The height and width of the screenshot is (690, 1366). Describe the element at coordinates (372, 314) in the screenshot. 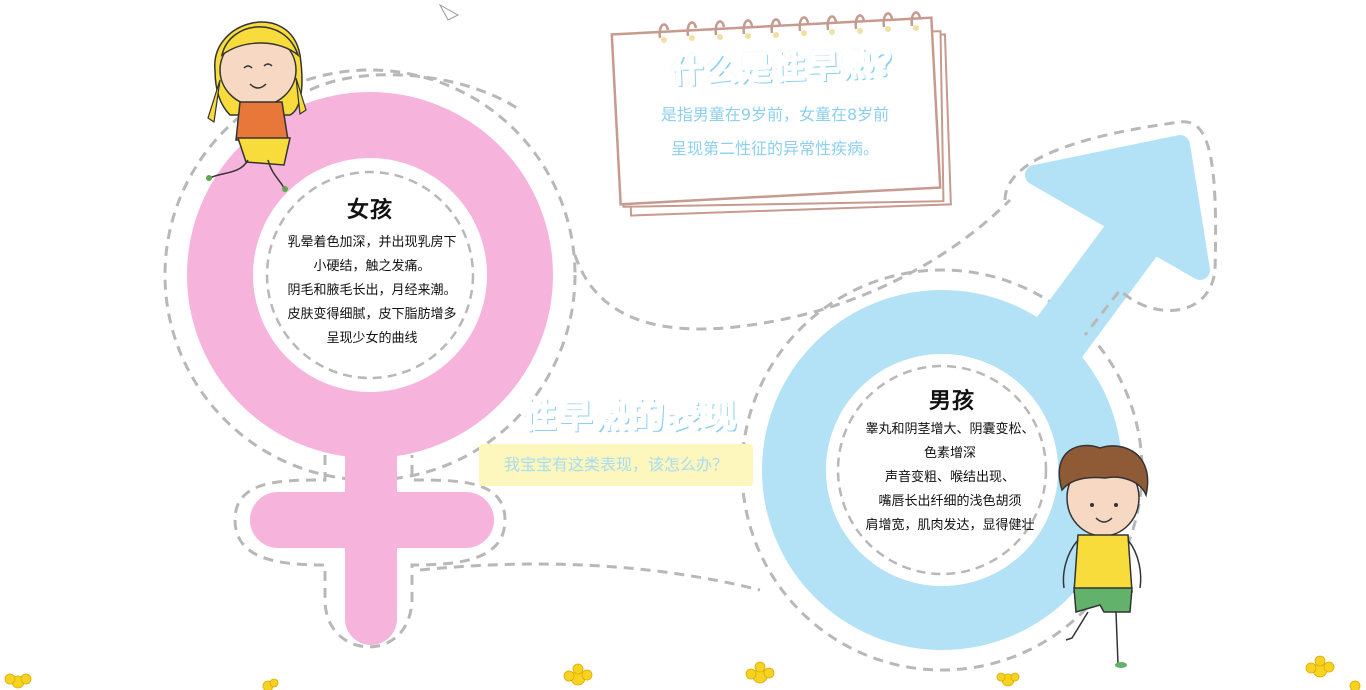

I see `girl-line: 皮肤变得细腻，皮下脂肪增多` at that location.